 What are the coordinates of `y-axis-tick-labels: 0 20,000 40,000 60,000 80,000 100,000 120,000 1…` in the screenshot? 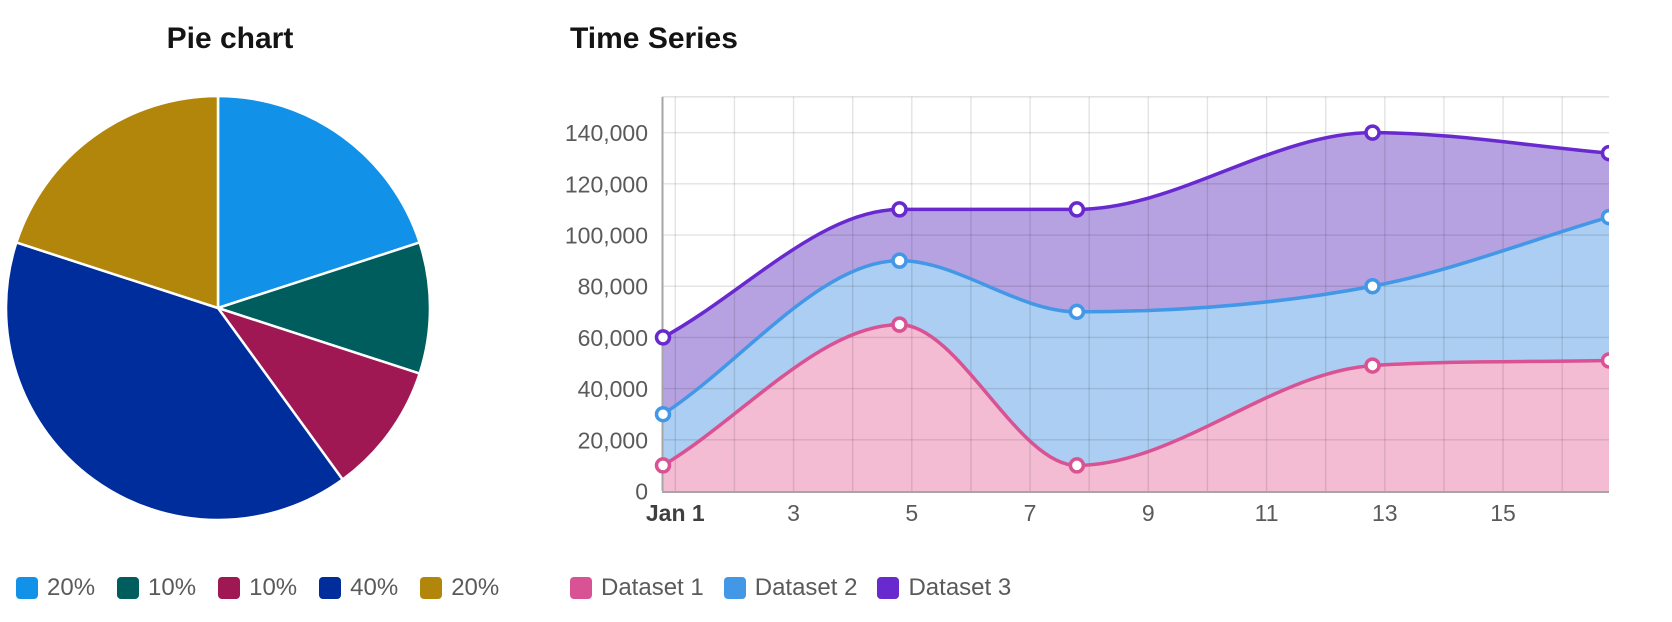 It's located at (606, 312).